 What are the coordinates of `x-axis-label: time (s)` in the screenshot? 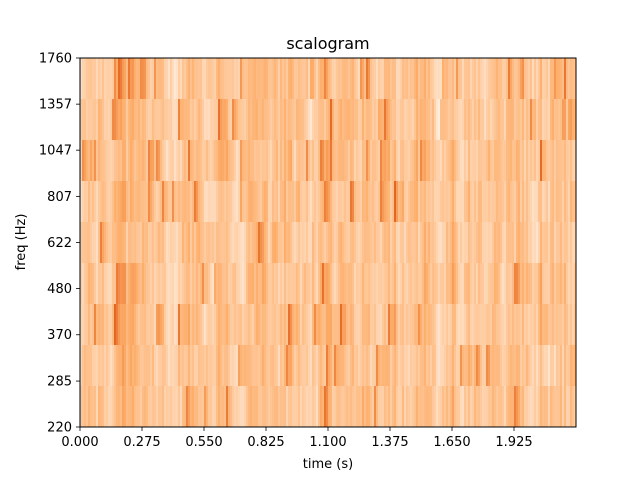 It's located at (328, 464).